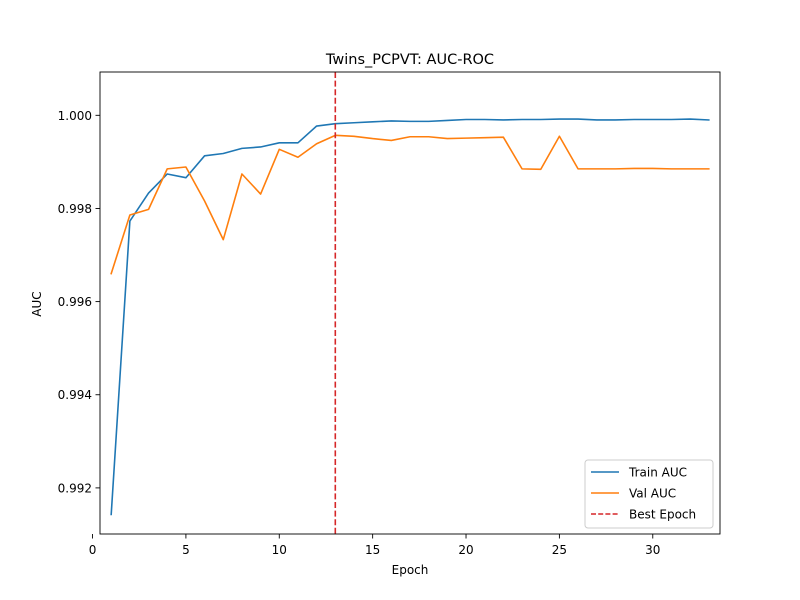 This screenshot has width=800, height=600. What do you see at coordinates (75, 116) in the screenshot?
I see `y-tick-label: 1.000` at bounding box center [75, 116].